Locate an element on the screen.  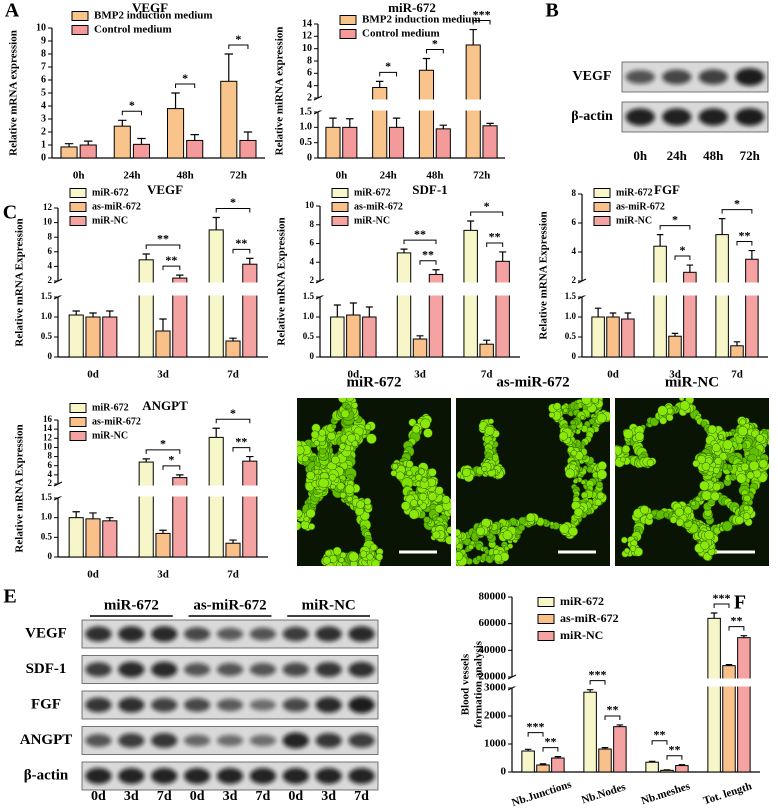
y-tick-label: 2000 is located at coordinates (495, 716).